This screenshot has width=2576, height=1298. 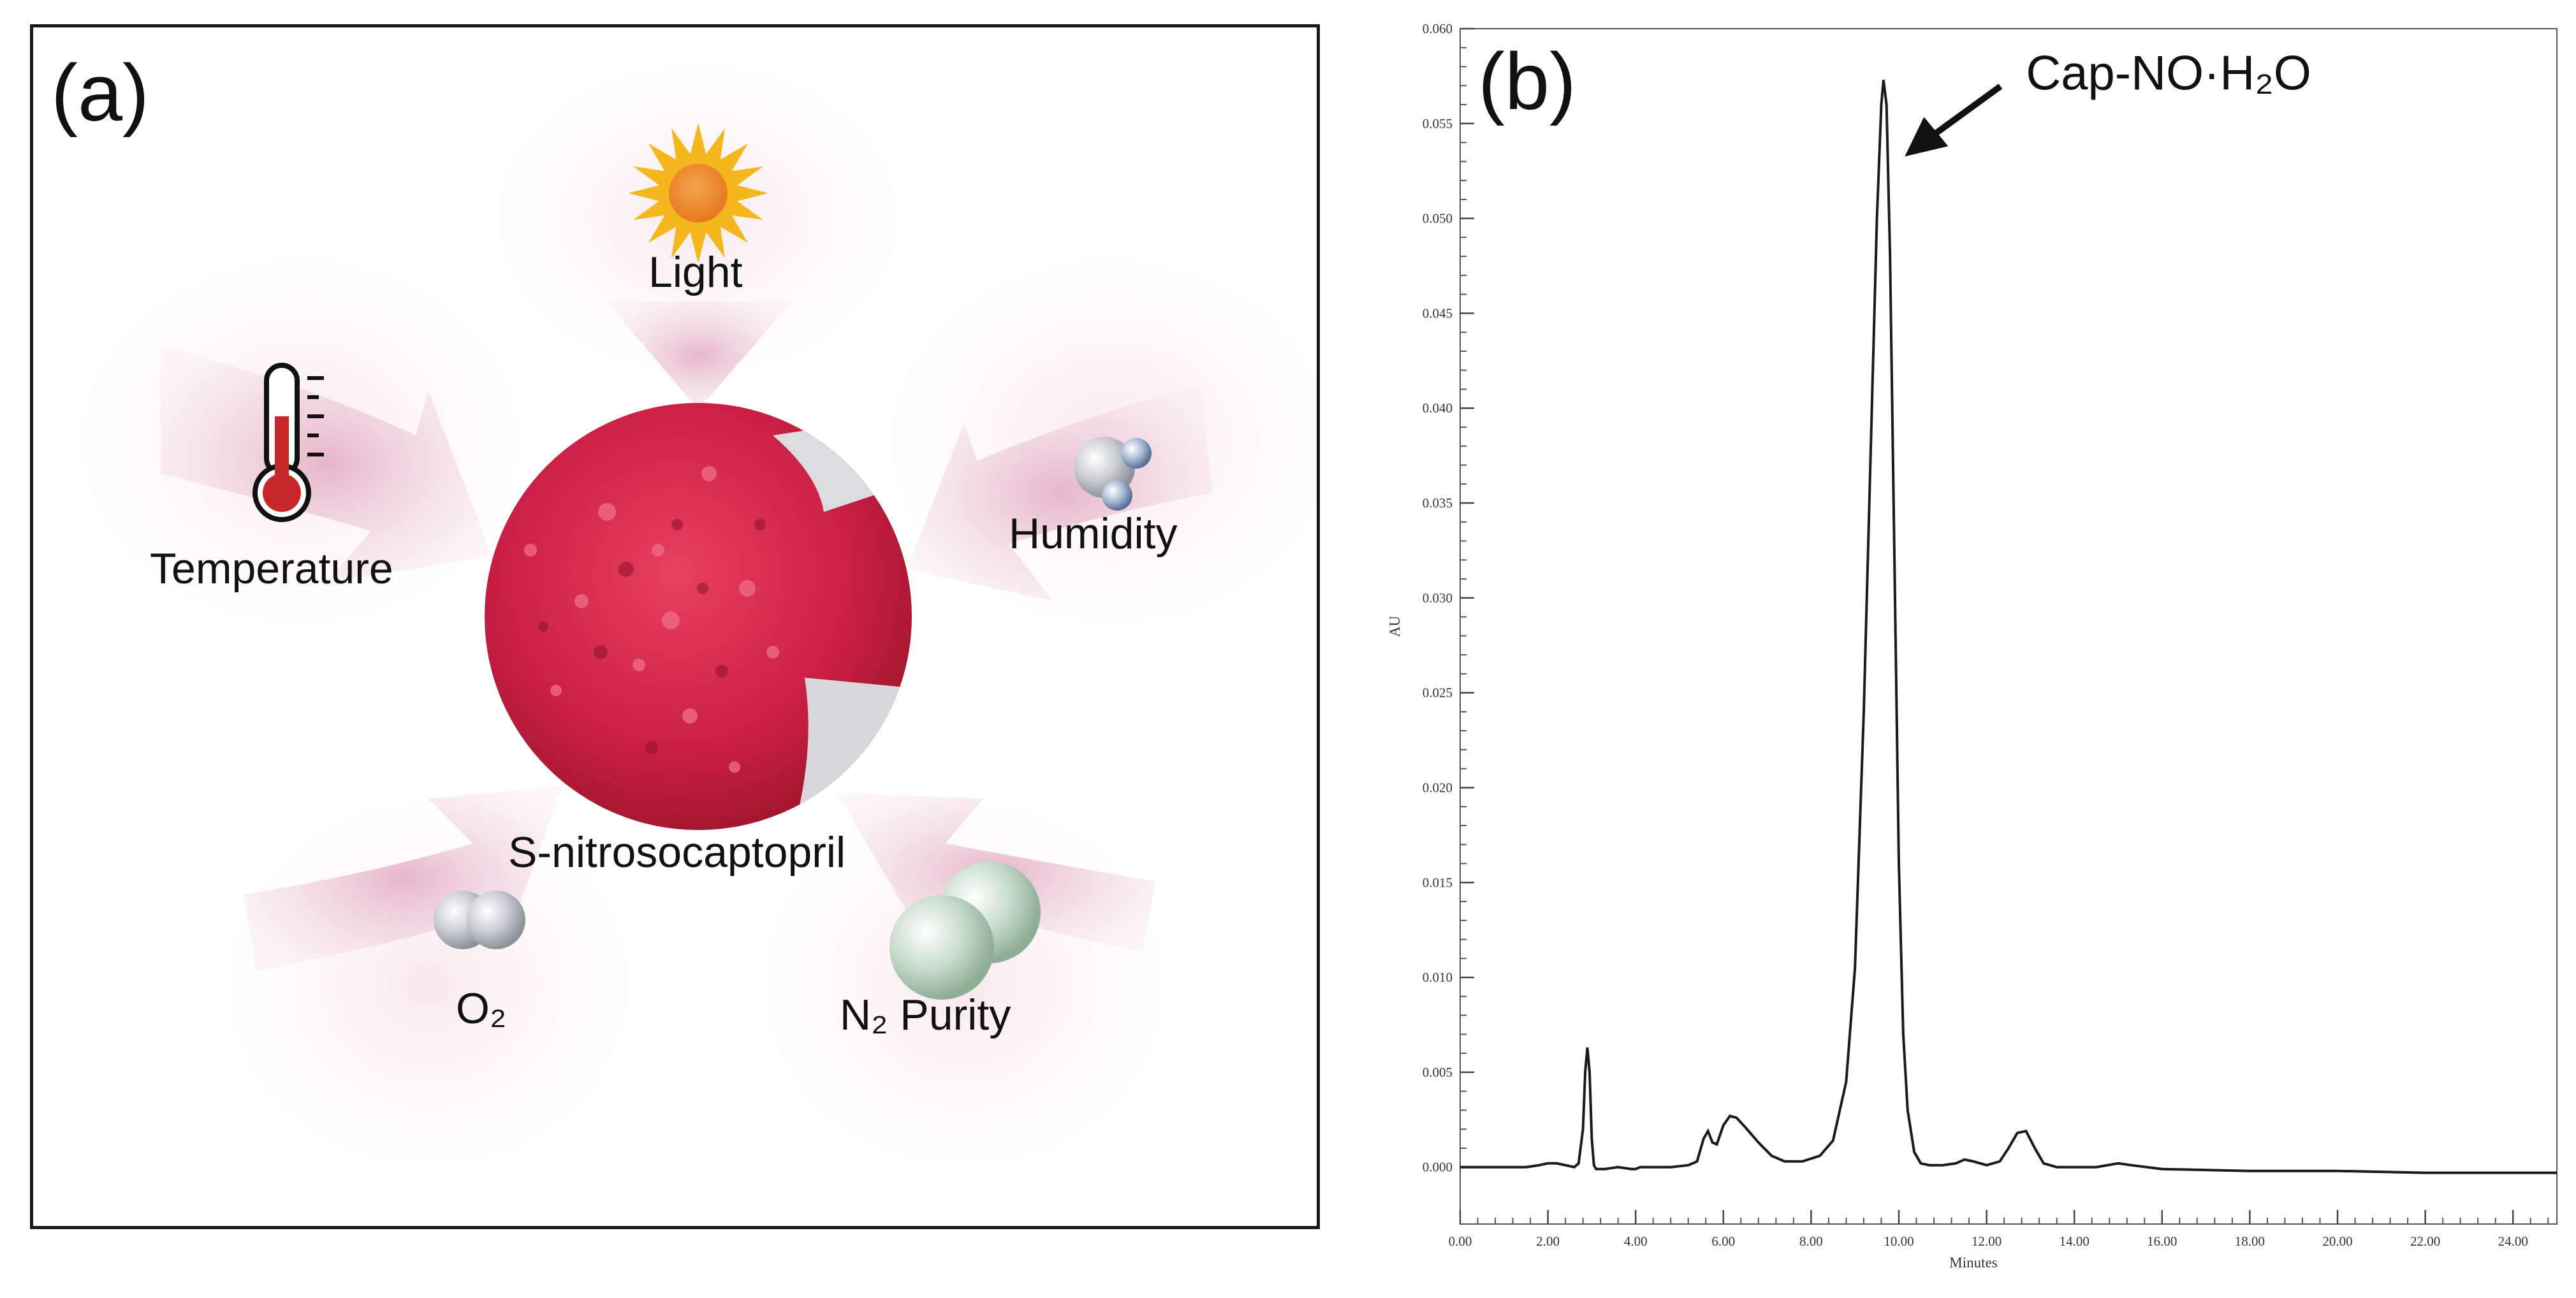 I want to click on y-tick-label: 0.020, so click(x=1438, y=787).